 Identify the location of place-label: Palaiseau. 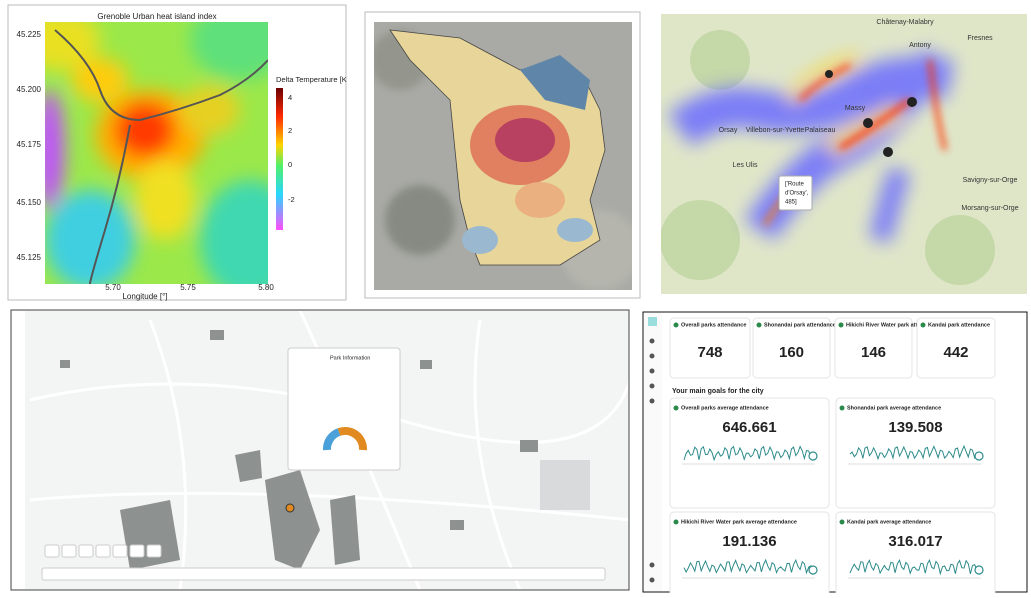
(820, 130).